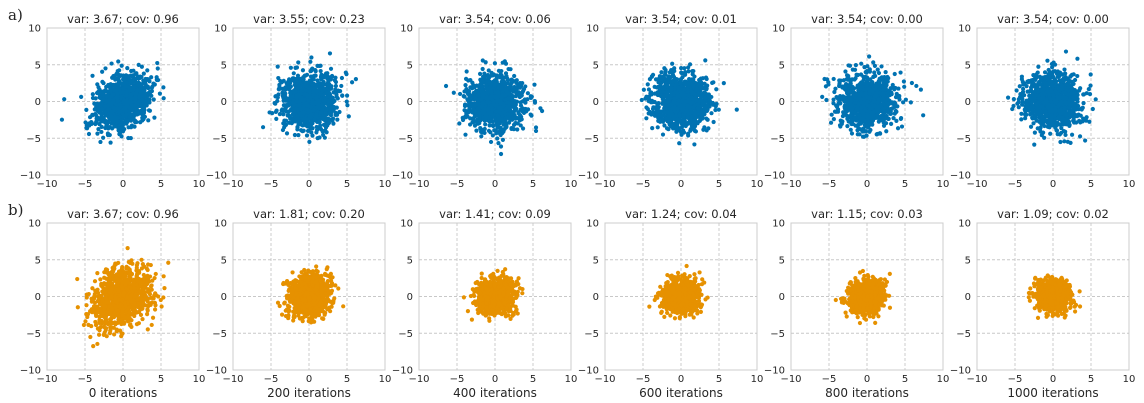 The image size is (1144, 403). Describe the element at coordinates (596, 65) in the screenshot. I see `y-tick-label: 5` at that location.